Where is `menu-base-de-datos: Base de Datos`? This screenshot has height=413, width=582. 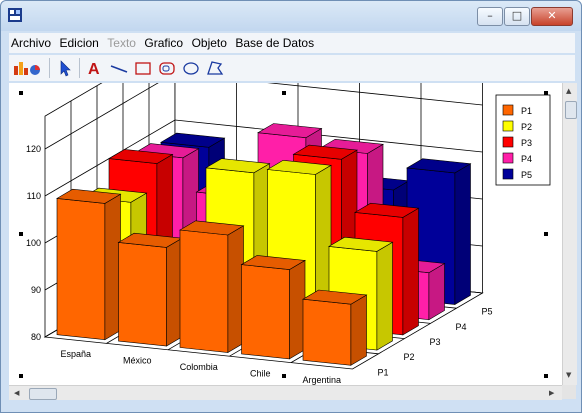 menu-base-de-datos: Base de Datos is located at coordinates (275, 43).